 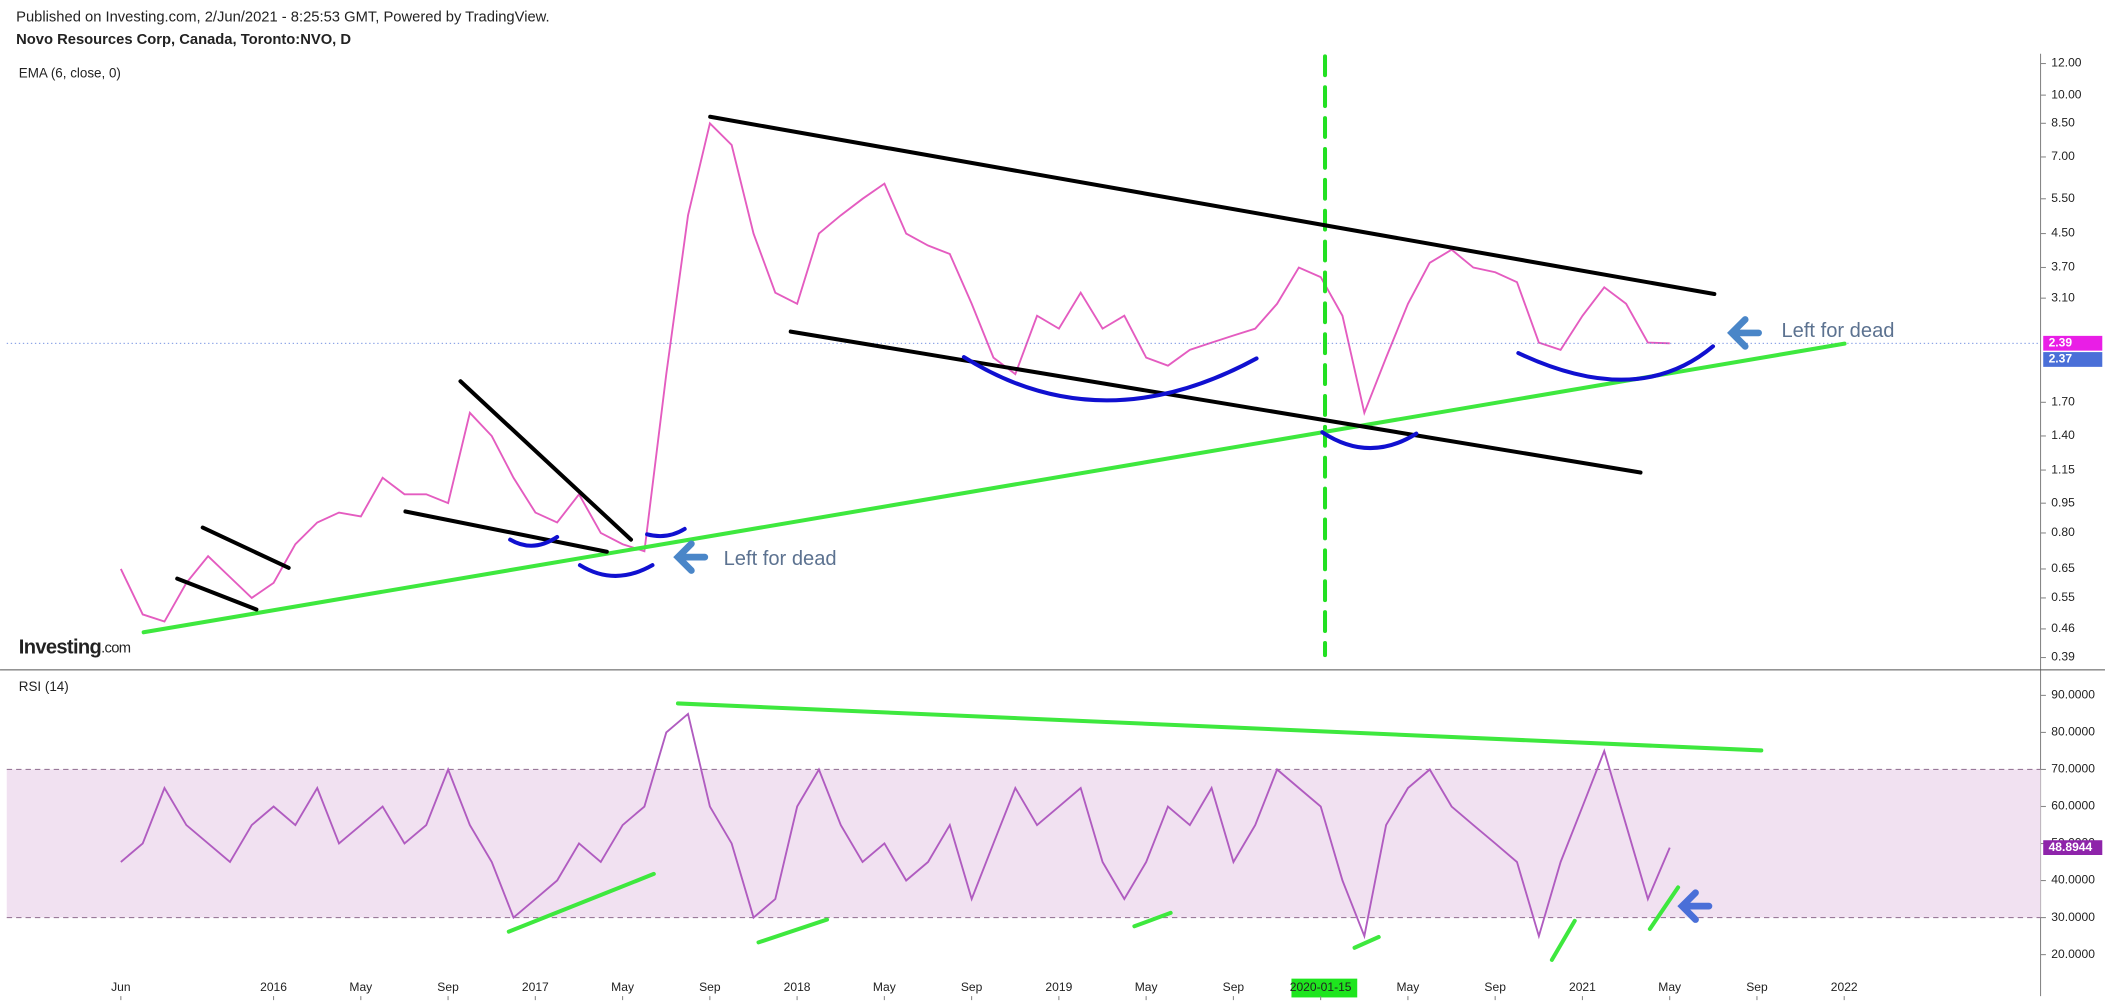 What do you see at coordinates (1844, 987) in the screenshot?
I see `x-tick-label: 2022` at bounding box center [1844, 987].